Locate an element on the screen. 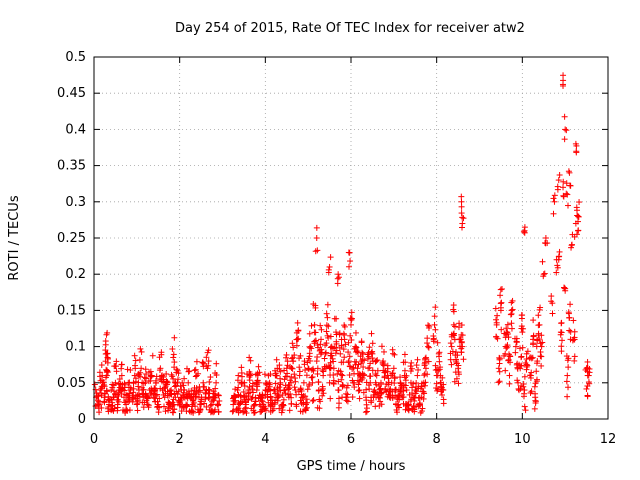 The image size is (640, 480). x-tick-label: 4 is located at coordinates (265, 439).